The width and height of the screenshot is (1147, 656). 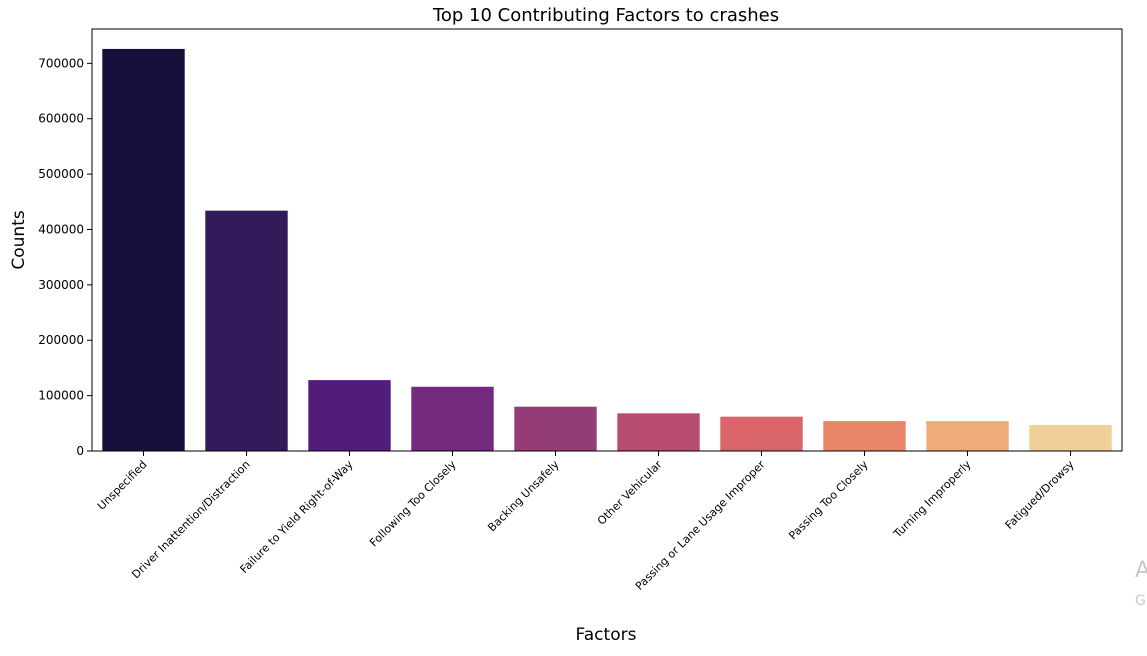 I want to click on x-tick-label: Fatigued/Drowsy, so click(x=1040, y=495).